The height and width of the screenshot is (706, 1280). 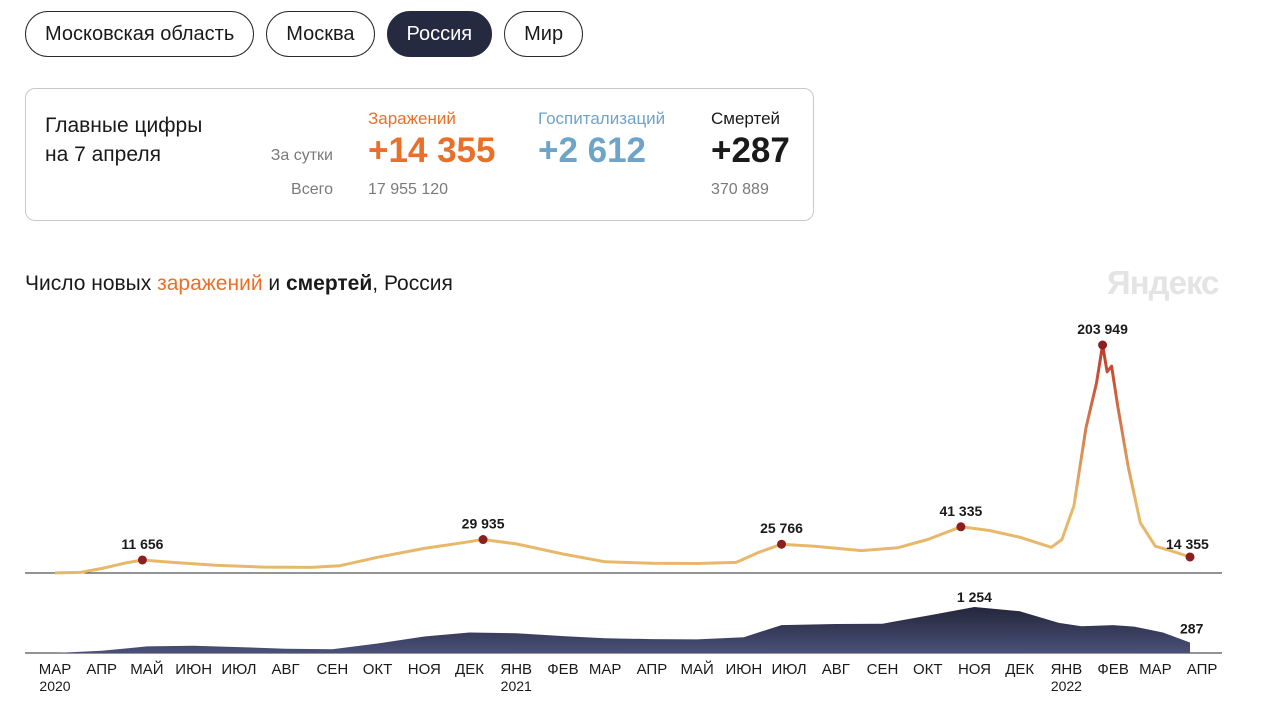 What do you see at coordinates (54, 686) in the screenshot?
I see `x-year-label: 2020` at bounding box center [54, 686].